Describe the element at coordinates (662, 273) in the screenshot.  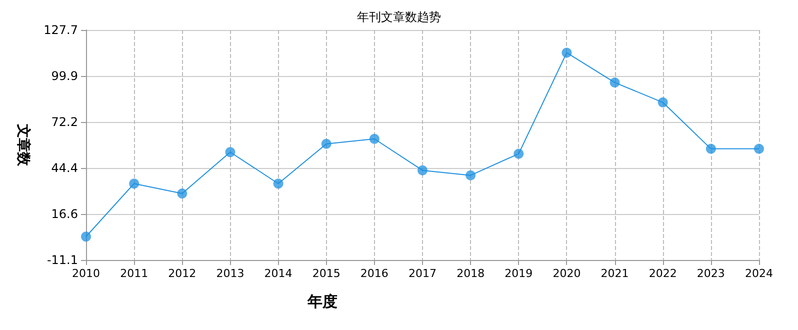
I see `x-tick-label: 2022` at that location.